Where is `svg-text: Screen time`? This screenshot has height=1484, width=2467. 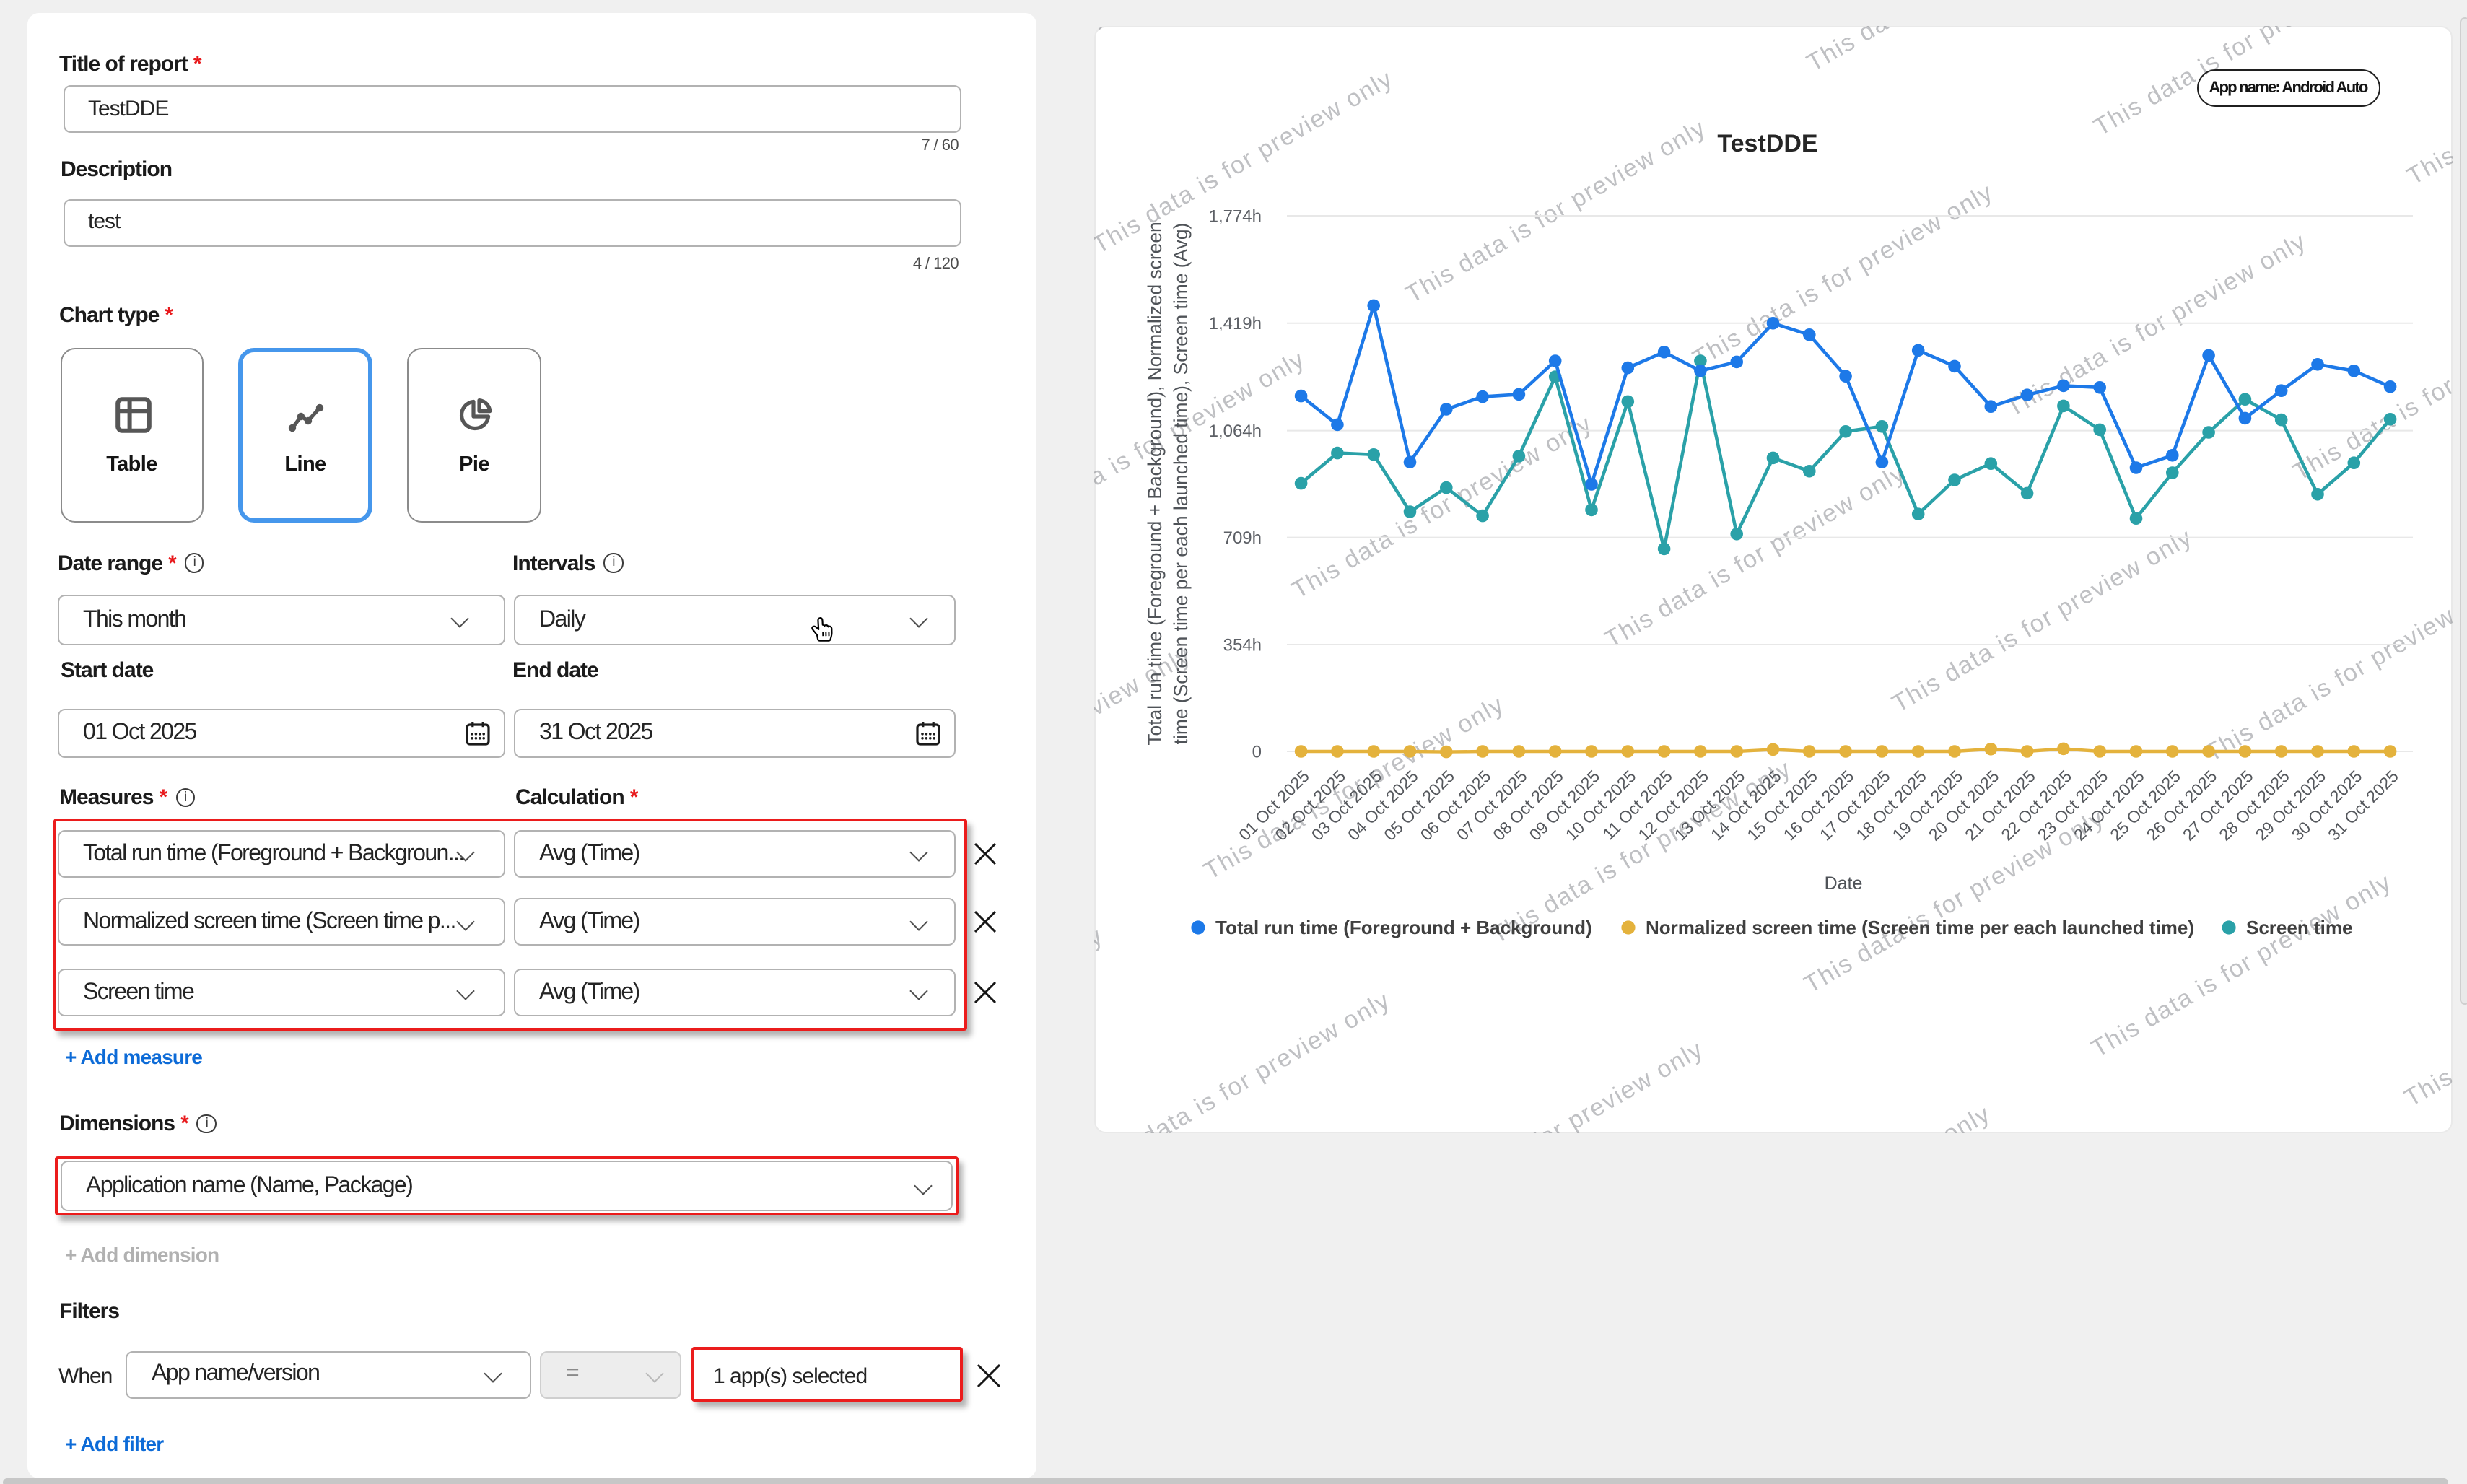 svg-text: Screen time is located at coordinates (2298, 927).